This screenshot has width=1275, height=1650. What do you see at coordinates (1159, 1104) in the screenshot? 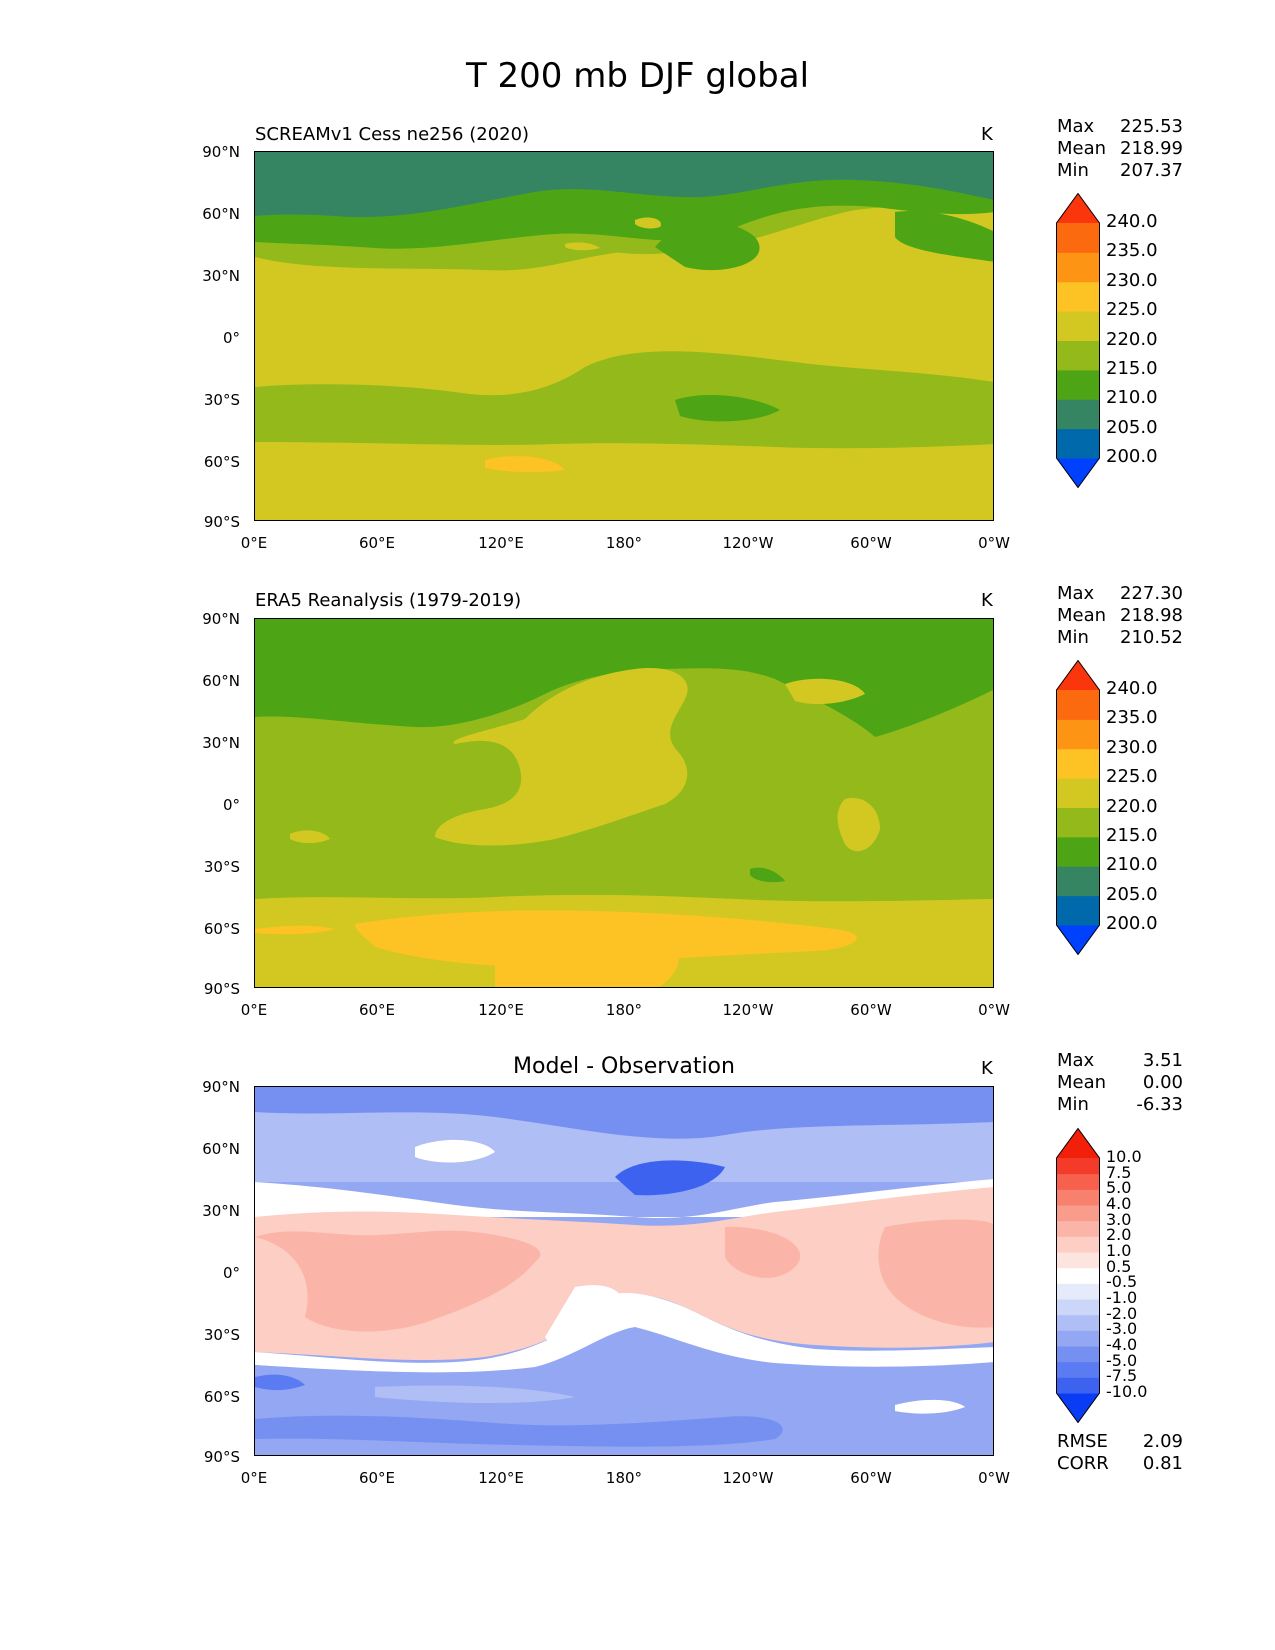
I see `stat-min-value: -6.33` at bounding box center [1159, 1104].